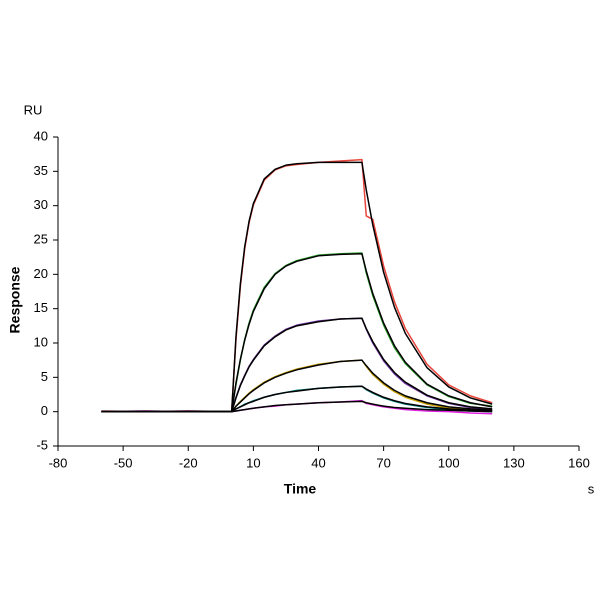  Describe the element at coordinates (44, 410) in the screenshot. I see `y-tick-label: 0` at that location.